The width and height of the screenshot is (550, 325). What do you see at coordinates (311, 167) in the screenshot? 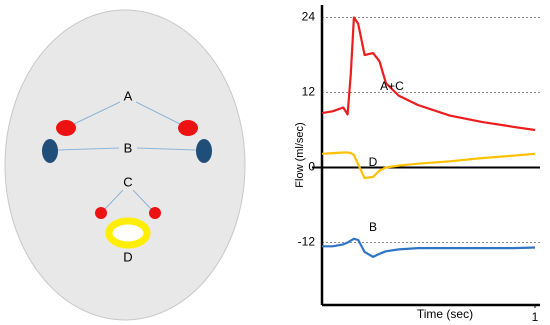
I see `y-tick-label: 0` at bounding box center [311, 167].